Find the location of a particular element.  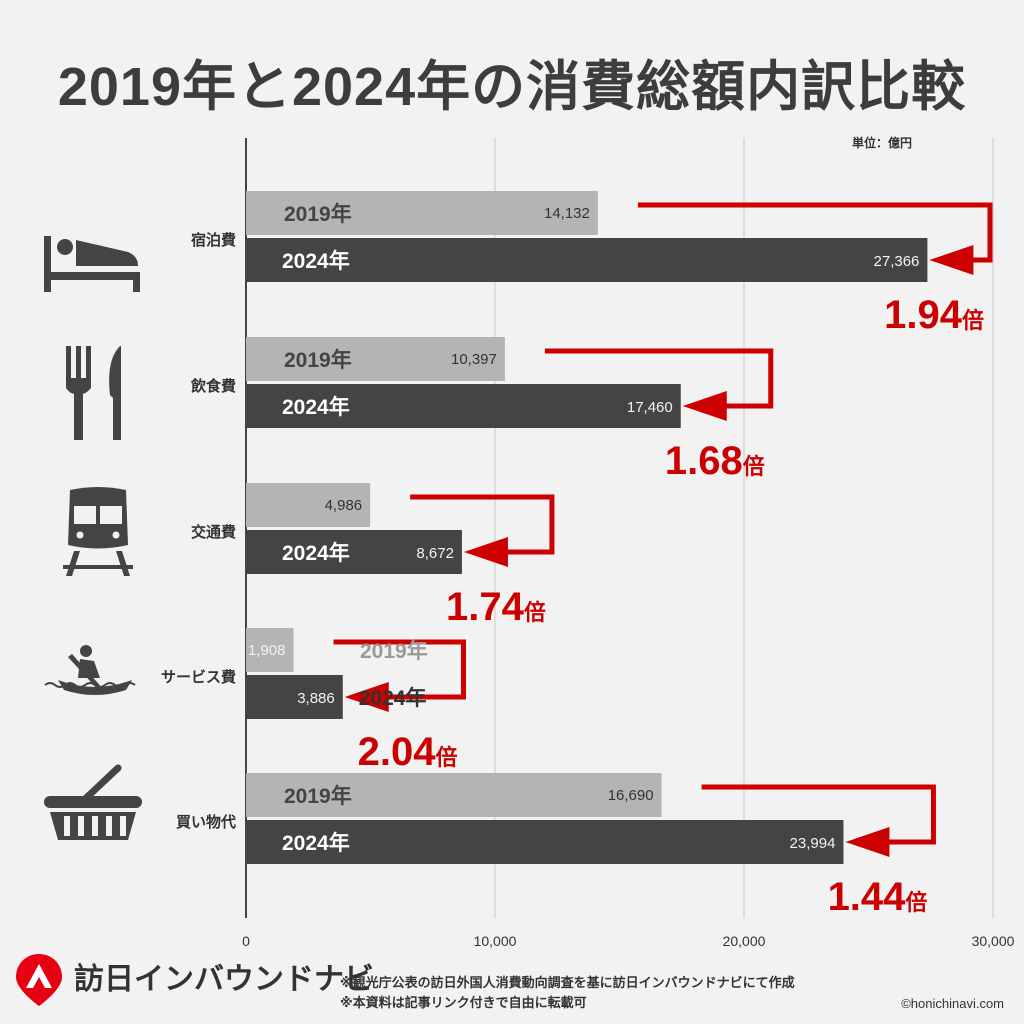

brand-logo-icon is located at coordinates (39, 980).